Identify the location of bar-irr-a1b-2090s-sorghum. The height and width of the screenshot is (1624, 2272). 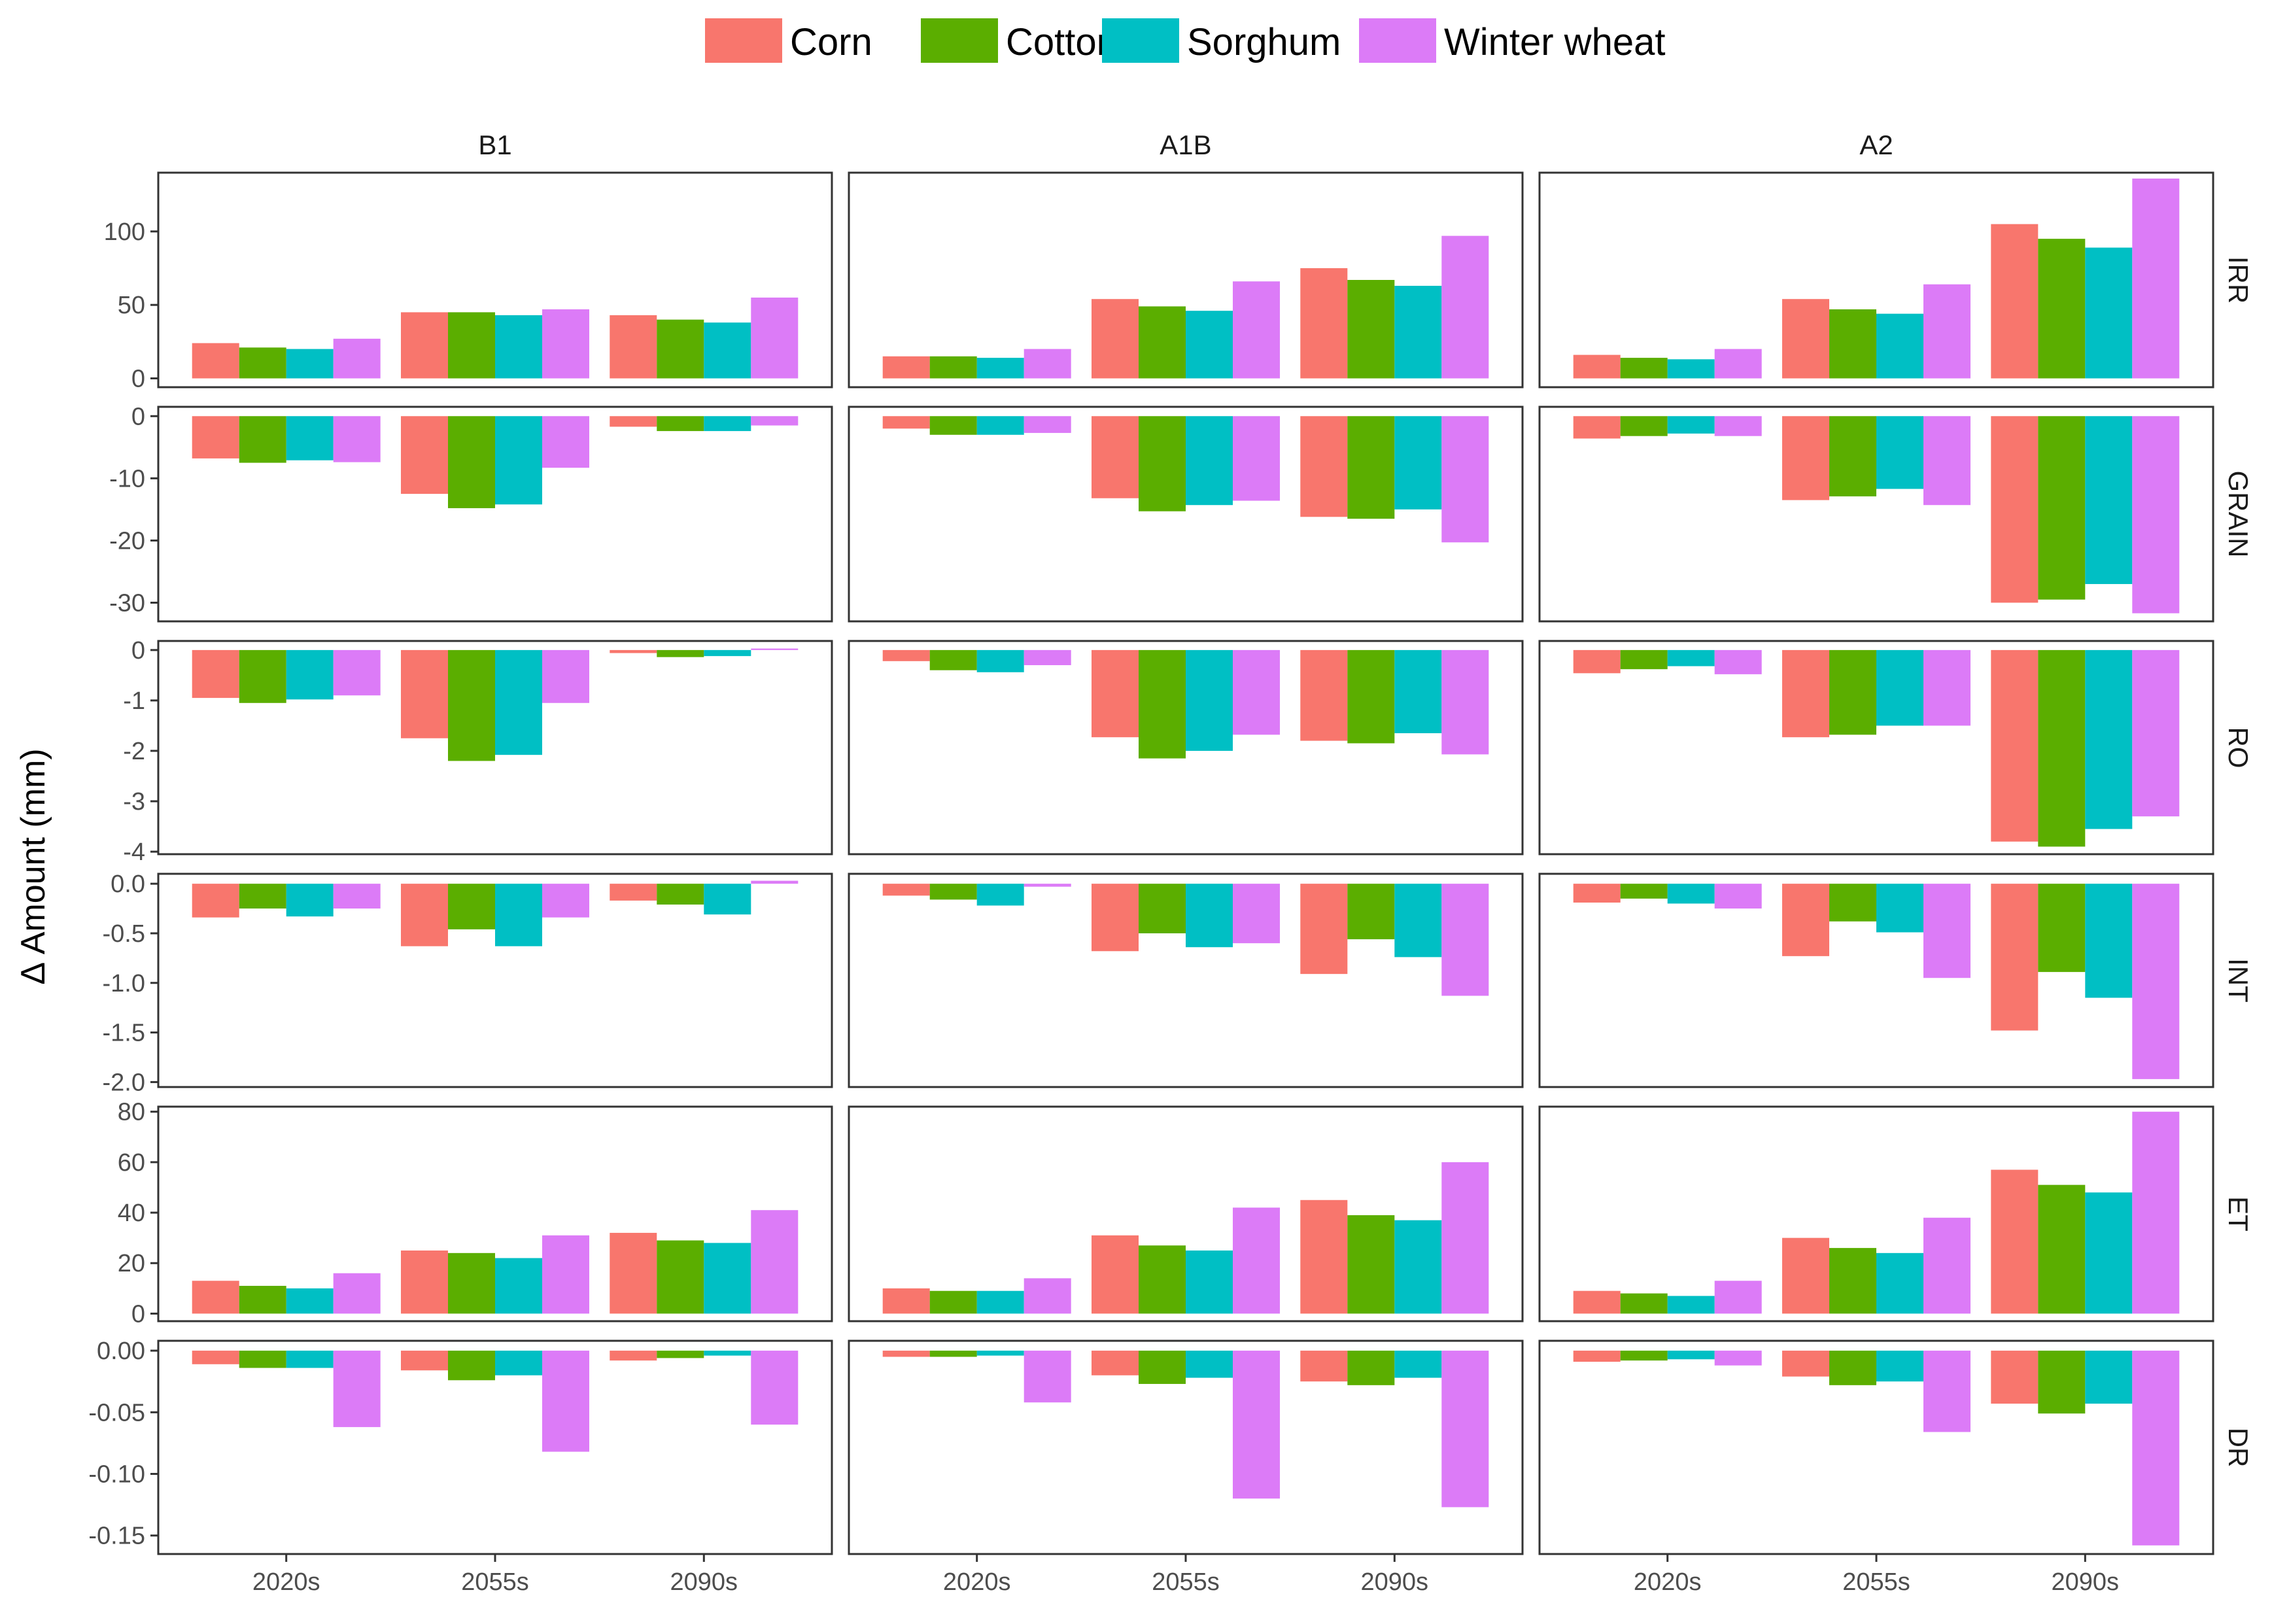
(1418, 332).